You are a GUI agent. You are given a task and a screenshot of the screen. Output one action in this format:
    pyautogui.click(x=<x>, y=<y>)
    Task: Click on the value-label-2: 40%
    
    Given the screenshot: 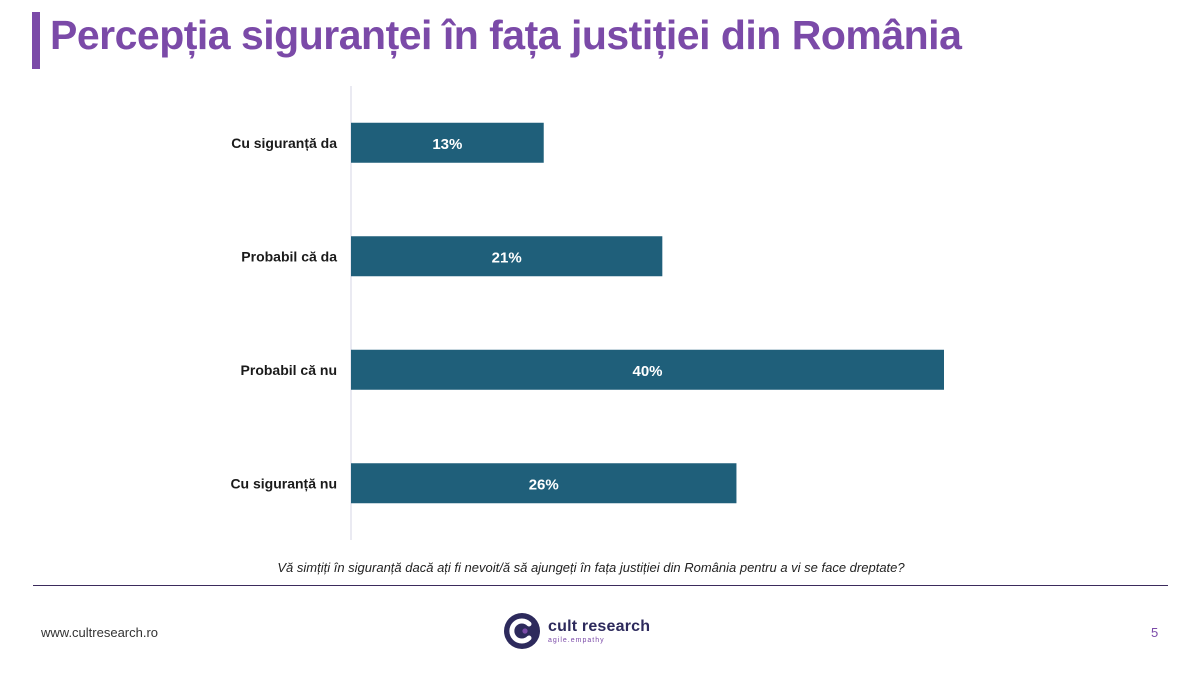 What is the action you would take?
    pyautogui.click(x=647, y=371)
    